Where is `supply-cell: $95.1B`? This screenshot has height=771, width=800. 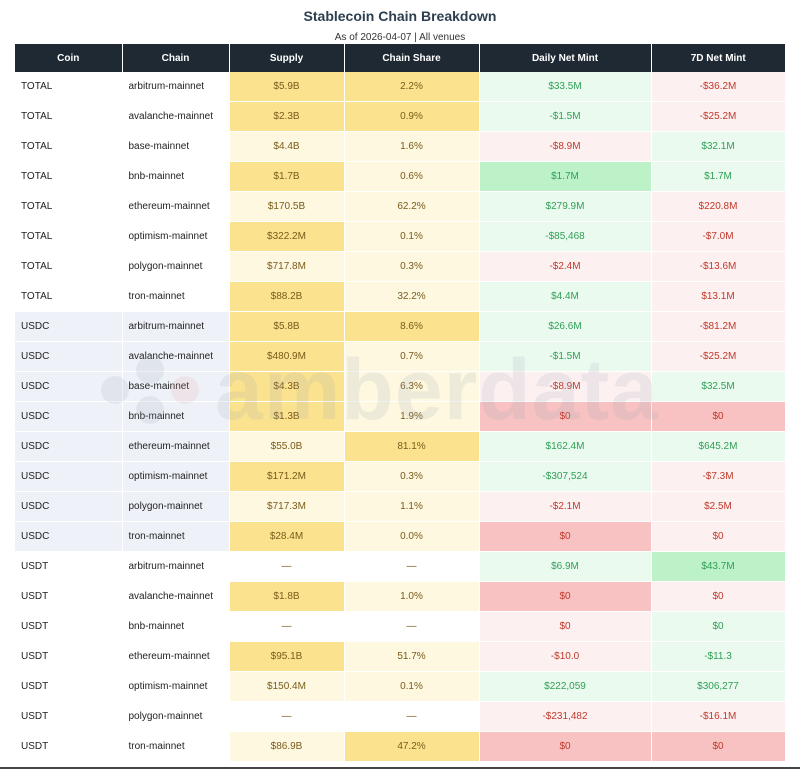
supply-cell: $95.1B is located at coordinates (287, 656).